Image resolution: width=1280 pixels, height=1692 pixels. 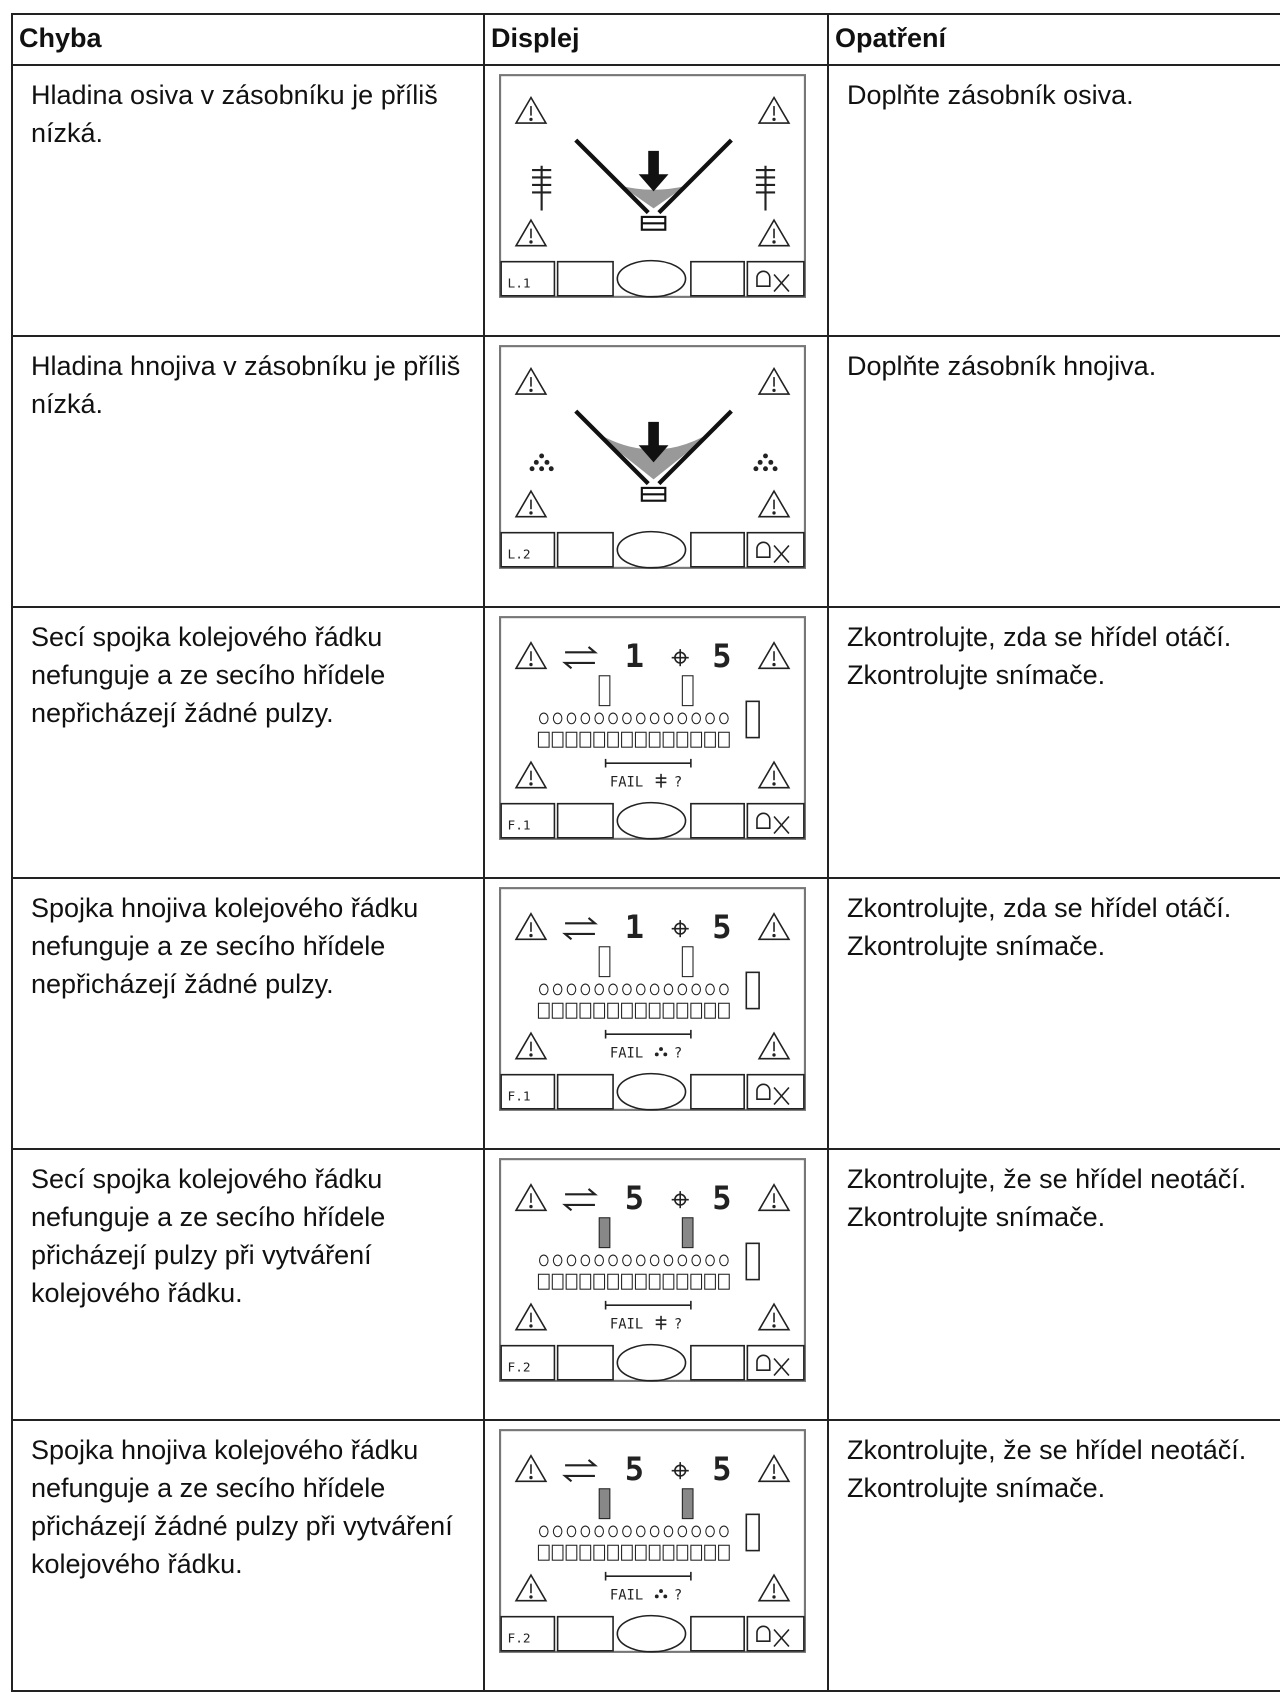 What do you see at coordinates (656, 39) in the screenshot?
I see `header-cell: Displej` at bounding box center [656, 39].